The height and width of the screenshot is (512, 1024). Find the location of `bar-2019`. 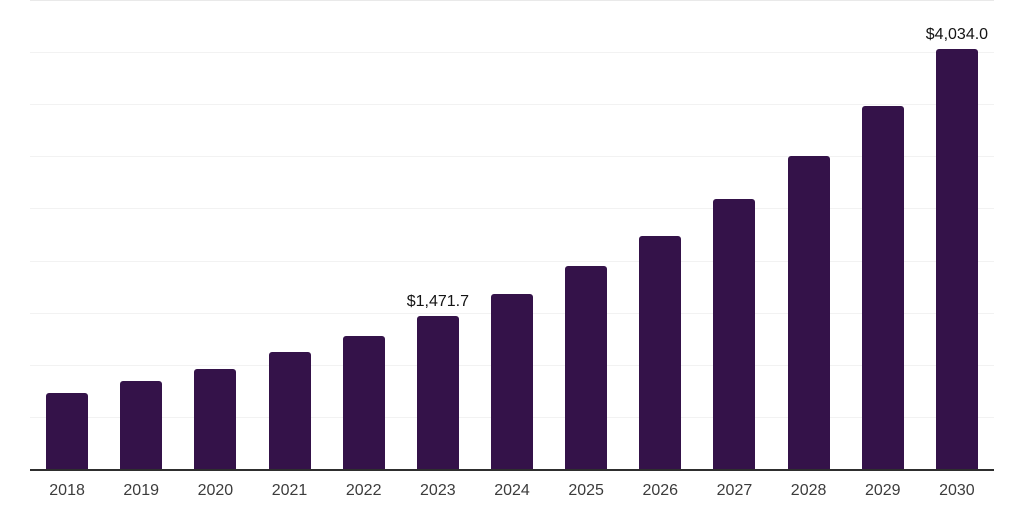

bar-2019 is located at coordinates (141, 424).